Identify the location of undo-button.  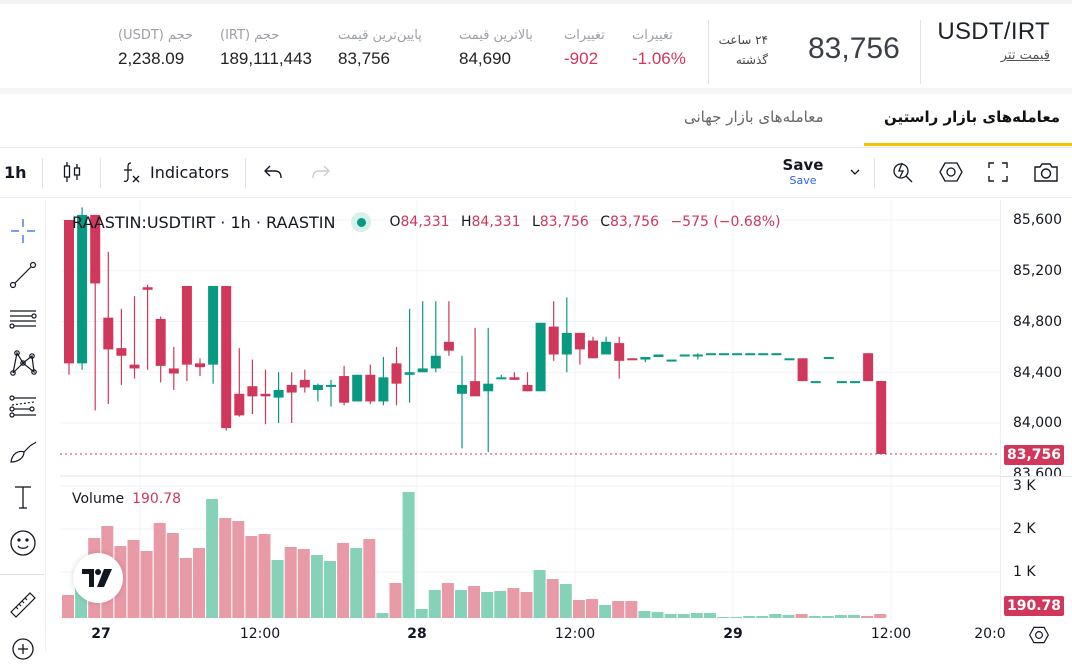
(273, 172).